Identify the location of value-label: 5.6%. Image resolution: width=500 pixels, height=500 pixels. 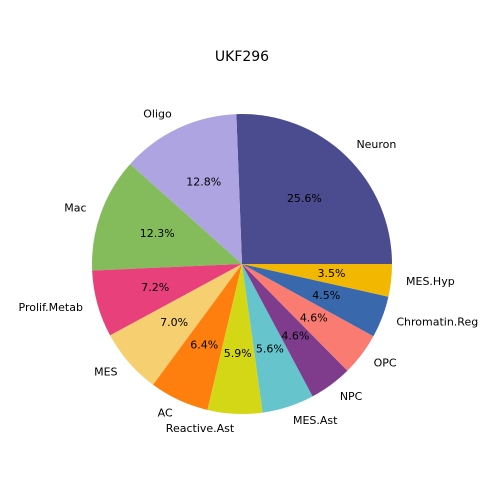
(270, 349).